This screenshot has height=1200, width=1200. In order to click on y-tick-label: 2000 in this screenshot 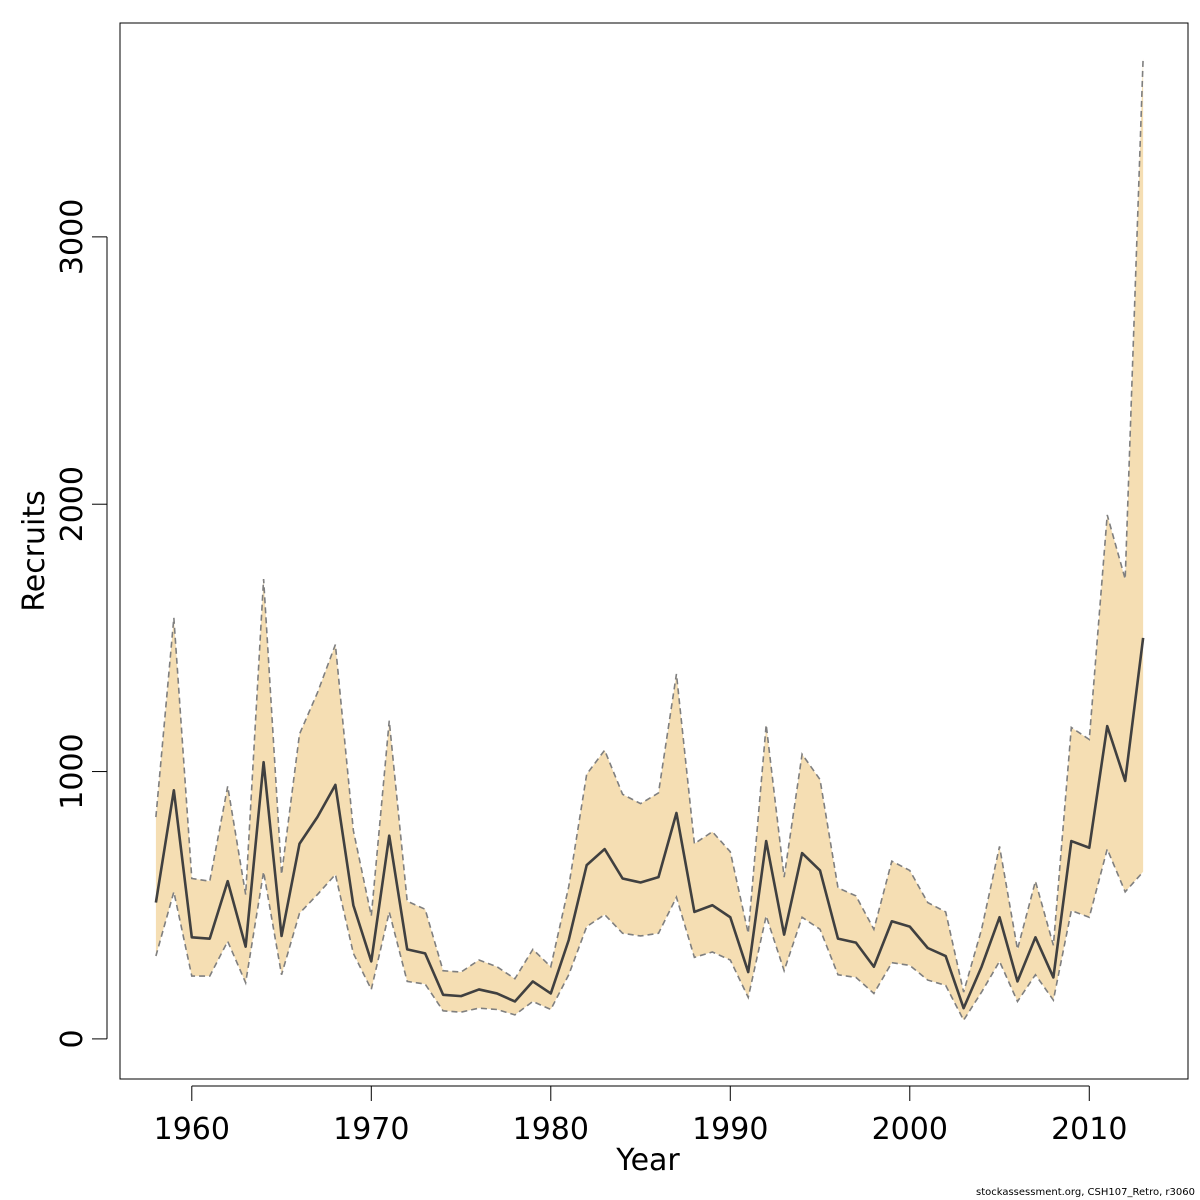, I will do `click(72, 504)`.